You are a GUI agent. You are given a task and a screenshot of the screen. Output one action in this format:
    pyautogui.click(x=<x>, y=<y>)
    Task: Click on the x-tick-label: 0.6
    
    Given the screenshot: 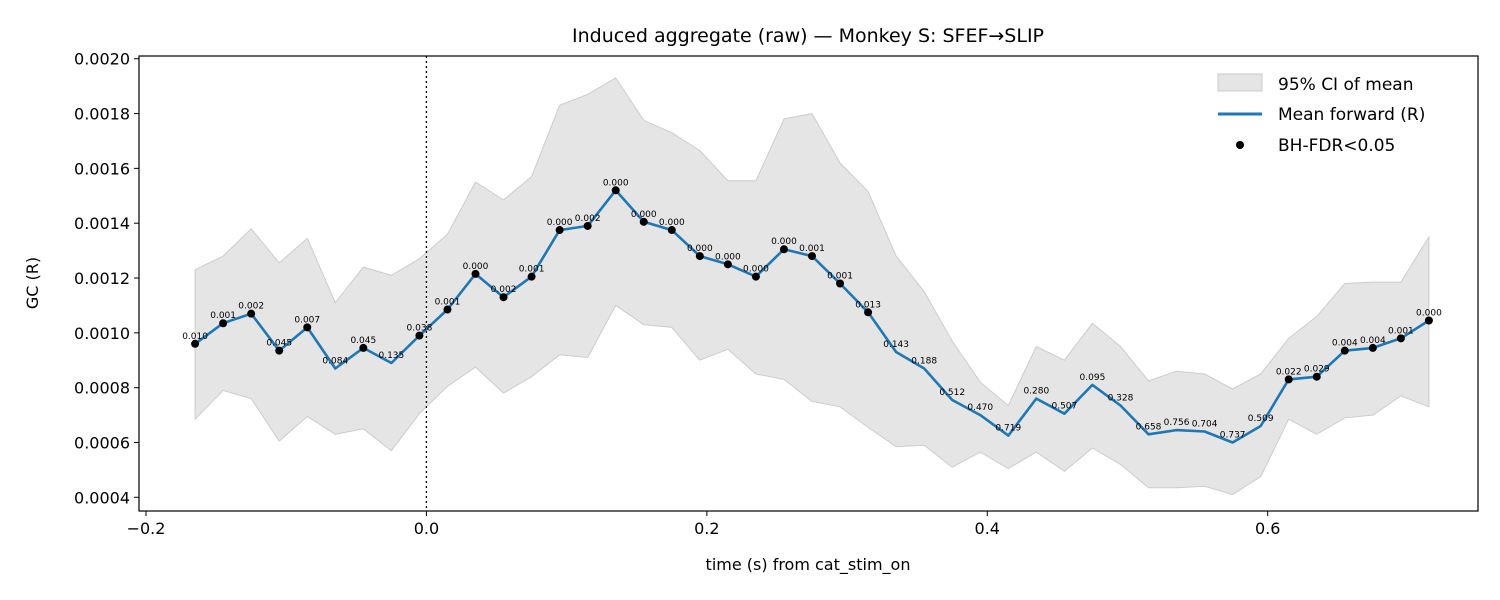 What is the action you would take?
    pyautogui.click(x=1267, y=528)
    